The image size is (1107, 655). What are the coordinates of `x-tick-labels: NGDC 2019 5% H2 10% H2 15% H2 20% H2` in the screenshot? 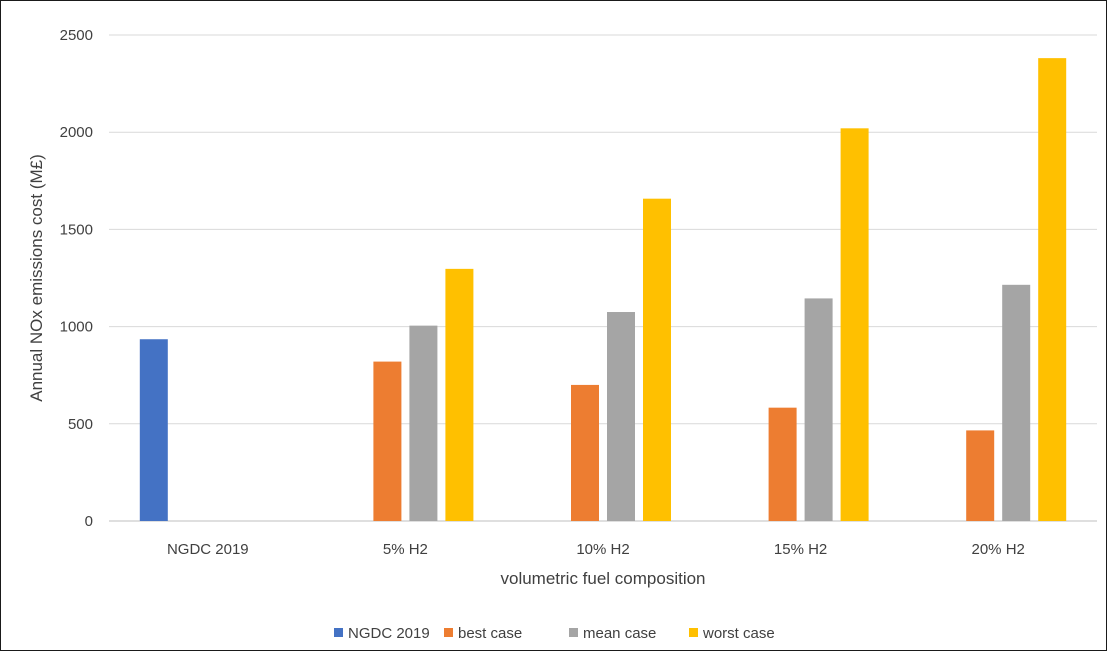 It's located at (596, 549).